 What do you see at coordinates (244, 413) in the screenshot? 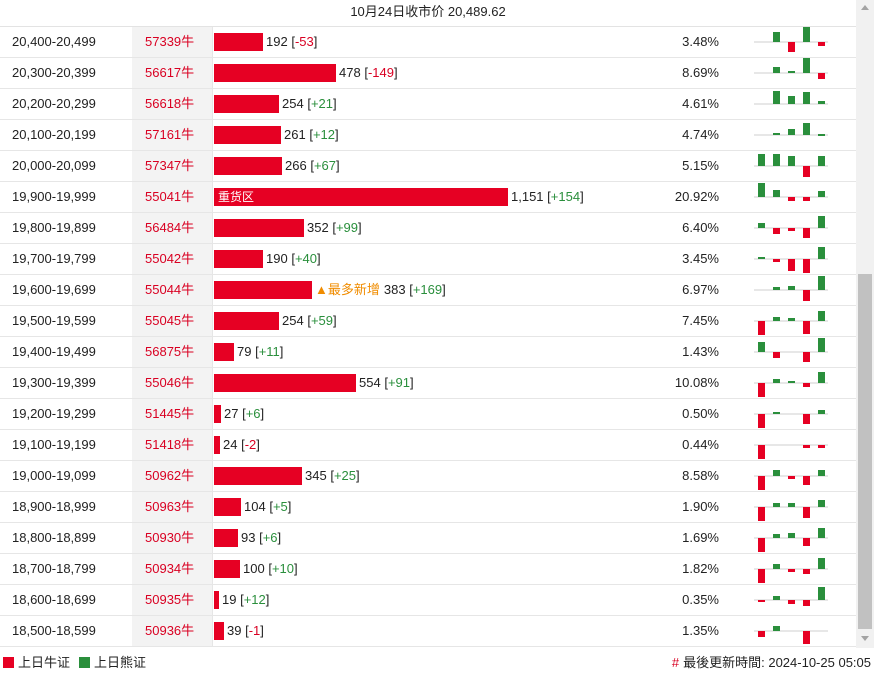
I see `bar-value-text: 27 [+6]` at bounding box center [244, 413].